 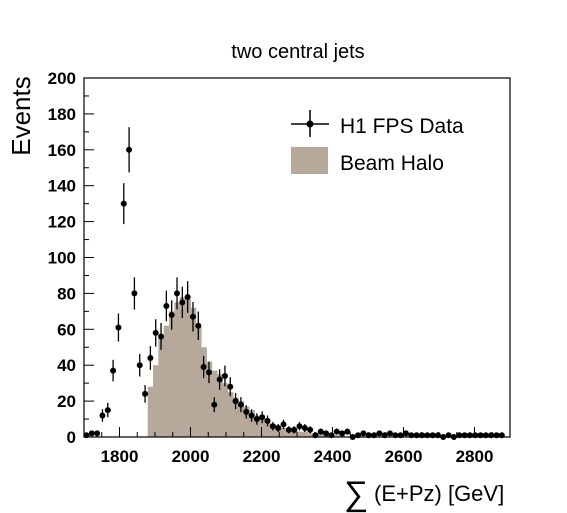 What do you see at coordinates (66, 401) in the screenshot?
I see `y-tick-label: 20` at bounding box center [66, 401].